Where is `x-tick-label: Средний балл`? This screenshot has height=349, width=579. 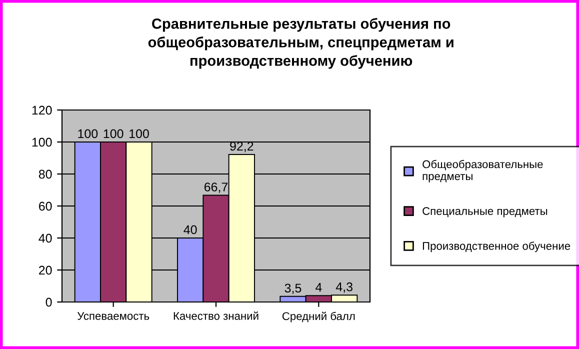 x-tick-label: Средний балл is located at coordinates (318, 317).